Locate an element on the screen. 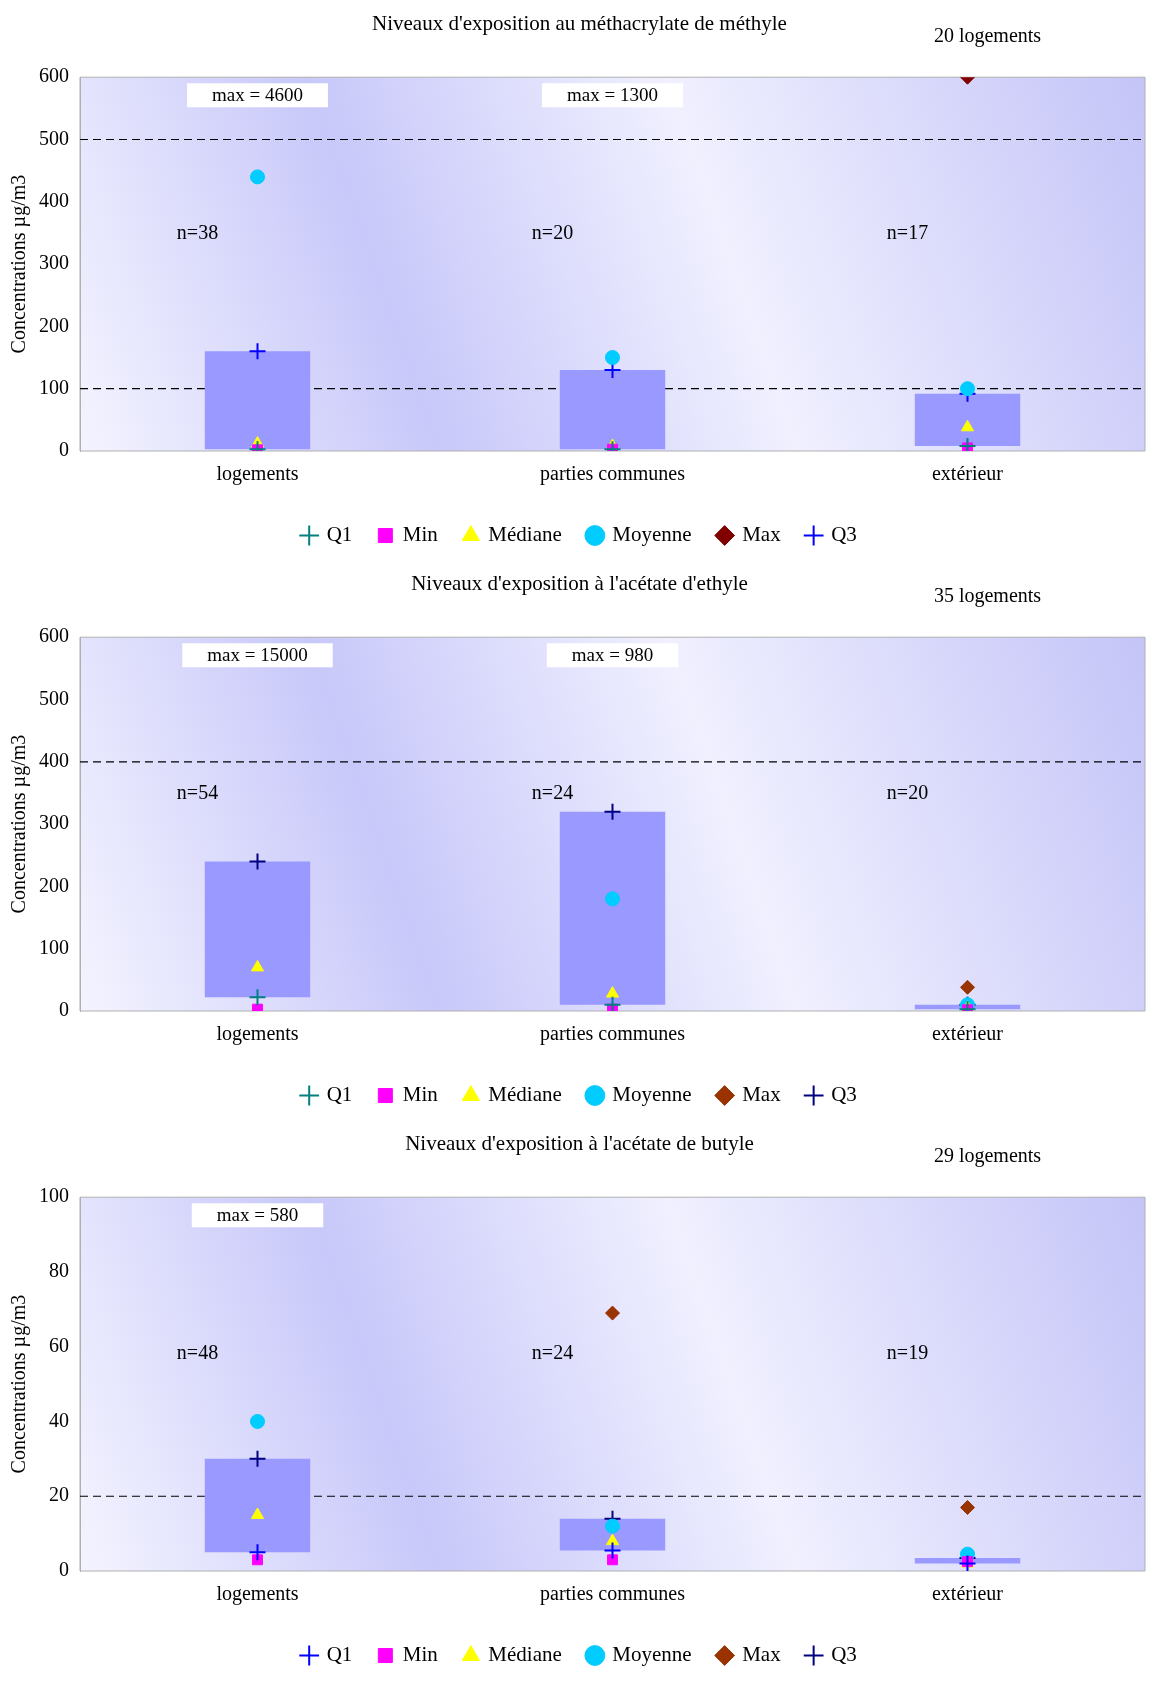  annotation: max = 1300 is located at coordinates (612, 95).